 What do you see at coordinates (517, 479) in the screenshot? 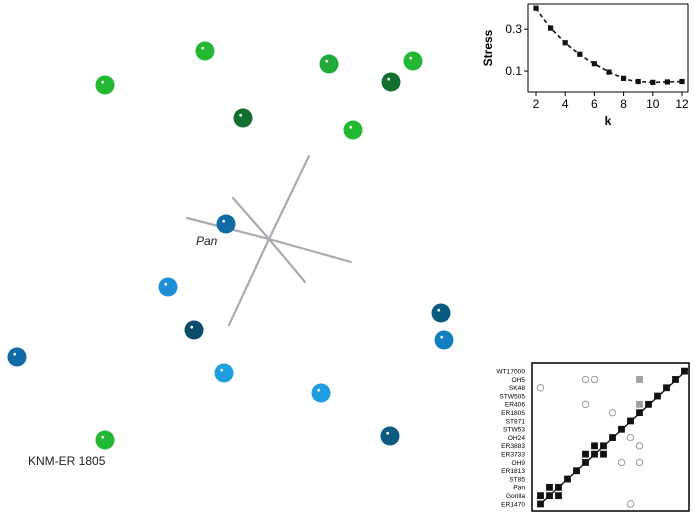
I see `matrix-row-label-13: ST85` at bounding box center [517, 479].